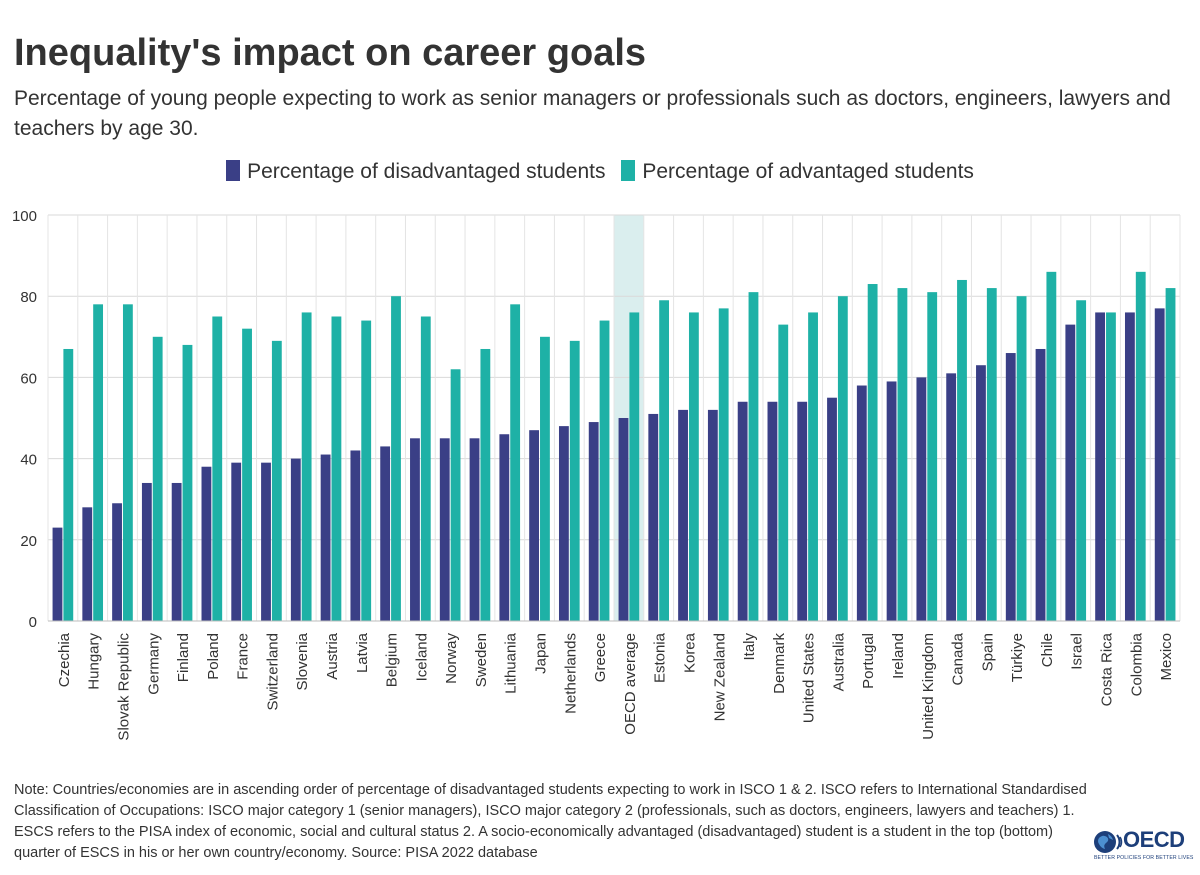 Image resolution: width=1200 pixels, height=875 pixels. Describe the element at coordinates (511, 663) in the screenshot. I see `x-tick-label-lithuania: Lithuania` at that location.